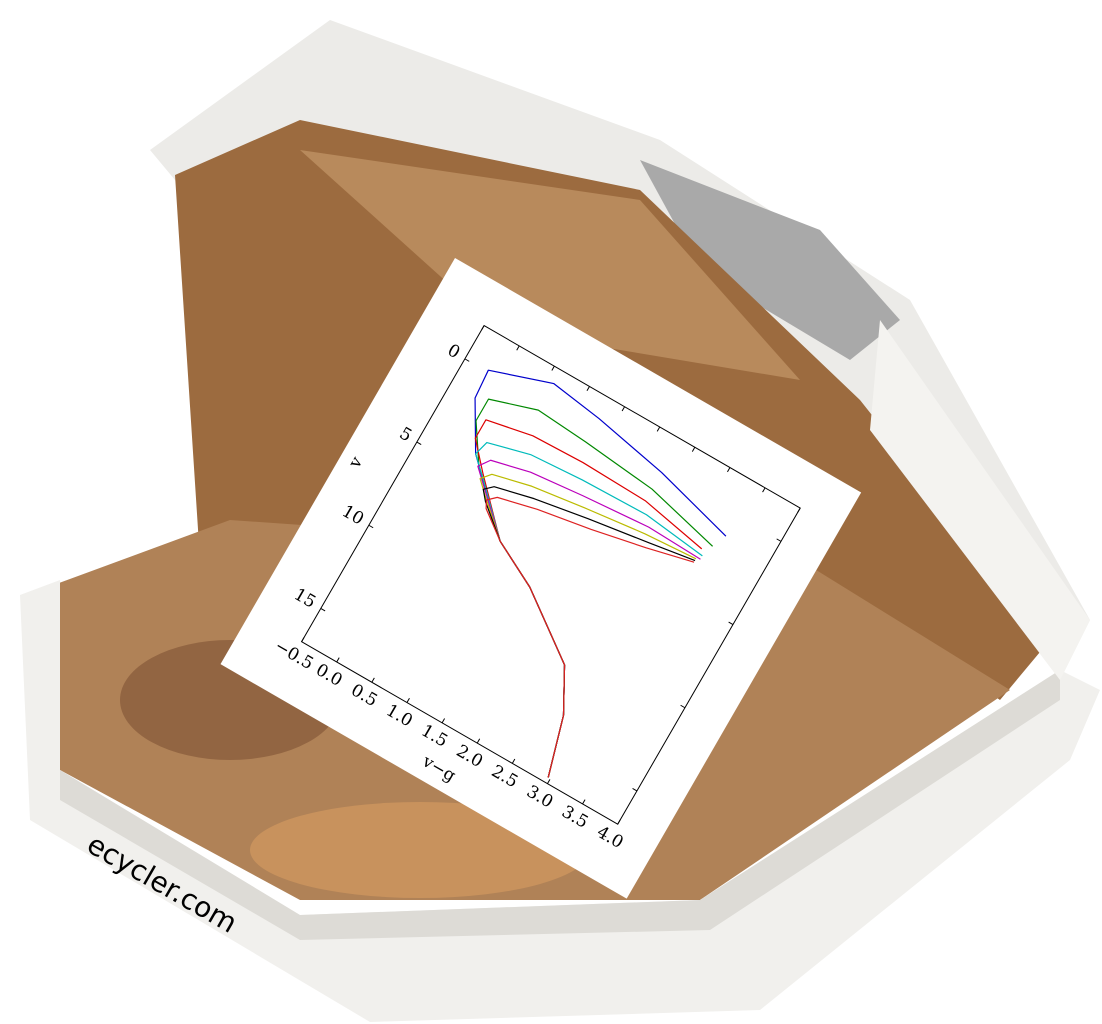  Describe the element at coordinates (550, 265) in the screenshot. I see `back-wall-light` at that location.